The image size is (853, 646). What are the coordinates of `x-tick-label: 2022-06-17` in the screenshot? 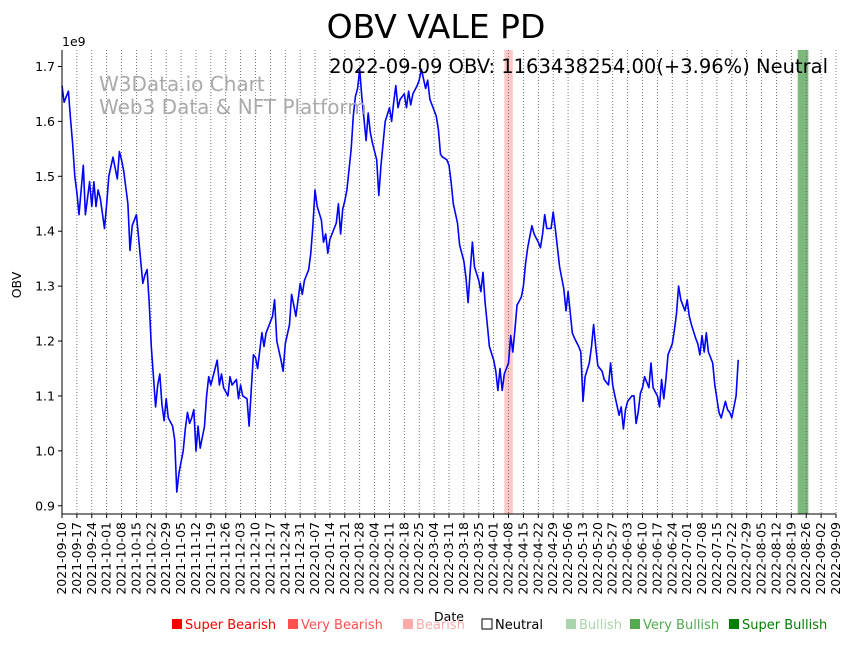 It's located at (656, 558).